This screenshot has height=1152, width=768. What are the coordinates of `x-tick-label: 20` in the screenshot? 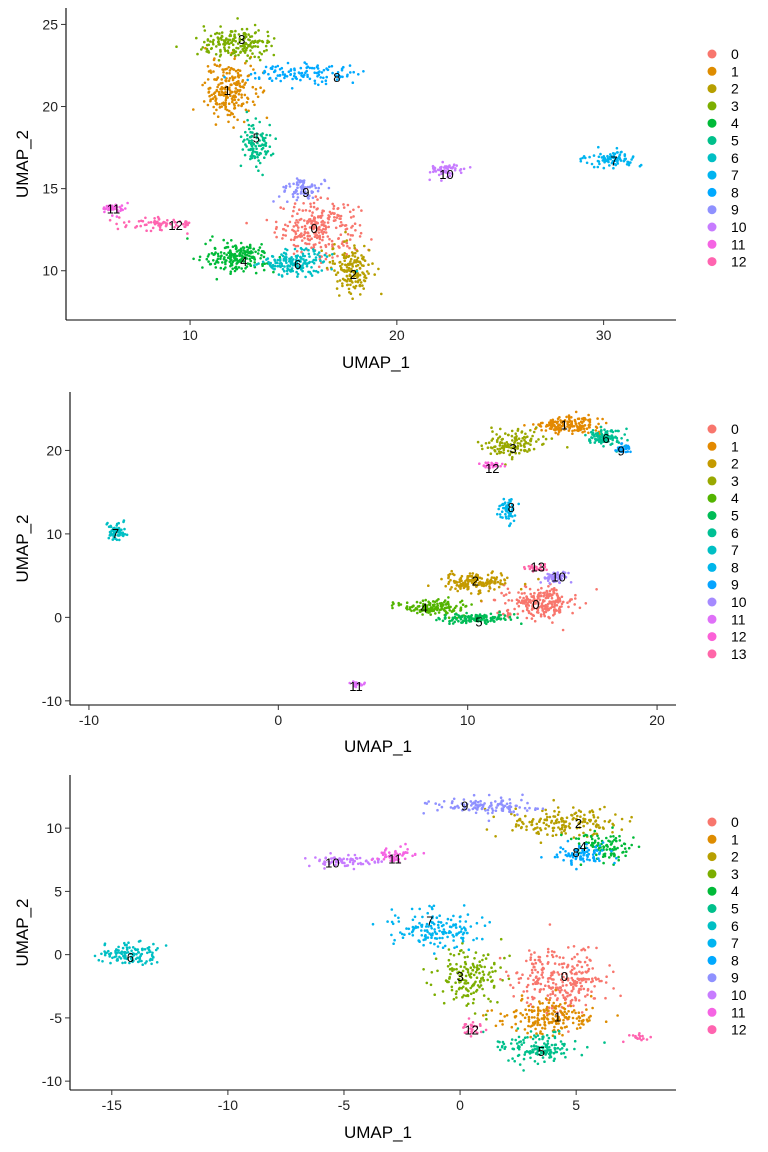 It's located at (657, 720).